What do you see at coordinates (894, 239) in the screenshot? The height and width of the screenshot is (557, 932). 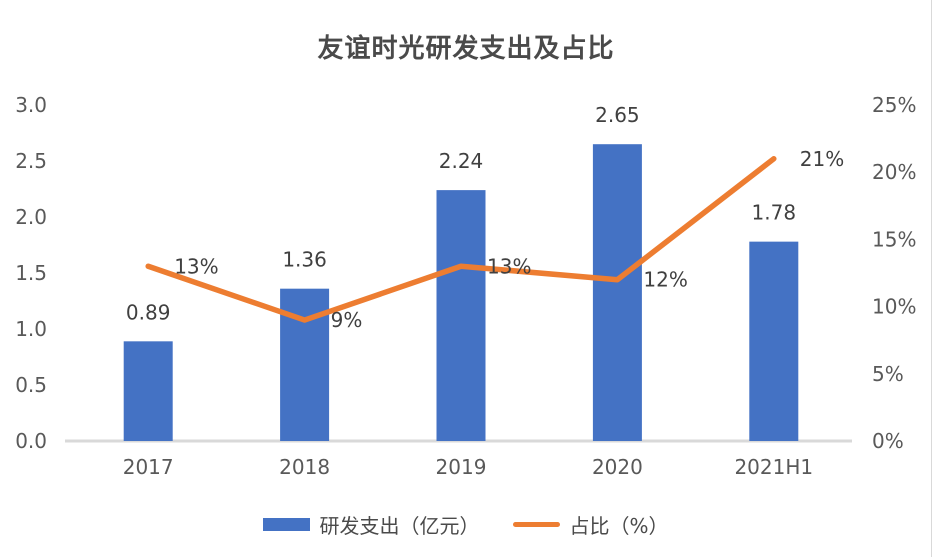 I see `right-axis-tick: 15%` at bounding box center [894, 239].